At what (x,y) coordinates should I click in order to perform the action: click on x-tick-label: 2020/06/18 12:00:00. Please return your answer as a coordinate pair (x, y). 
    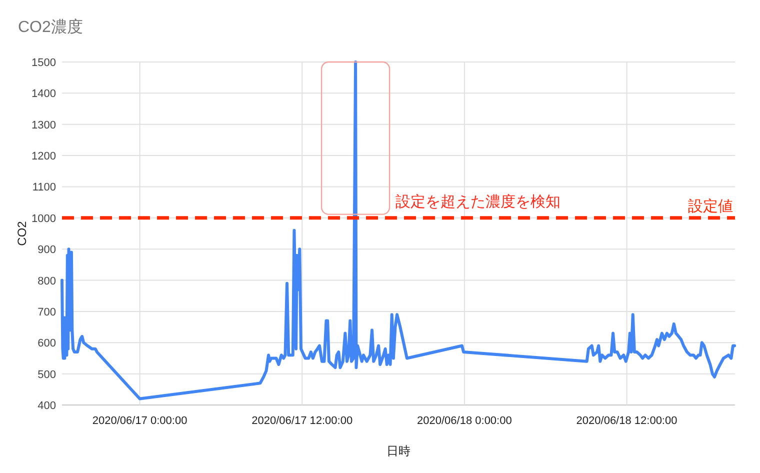
    Looking at the image, I should click on (627, 421).